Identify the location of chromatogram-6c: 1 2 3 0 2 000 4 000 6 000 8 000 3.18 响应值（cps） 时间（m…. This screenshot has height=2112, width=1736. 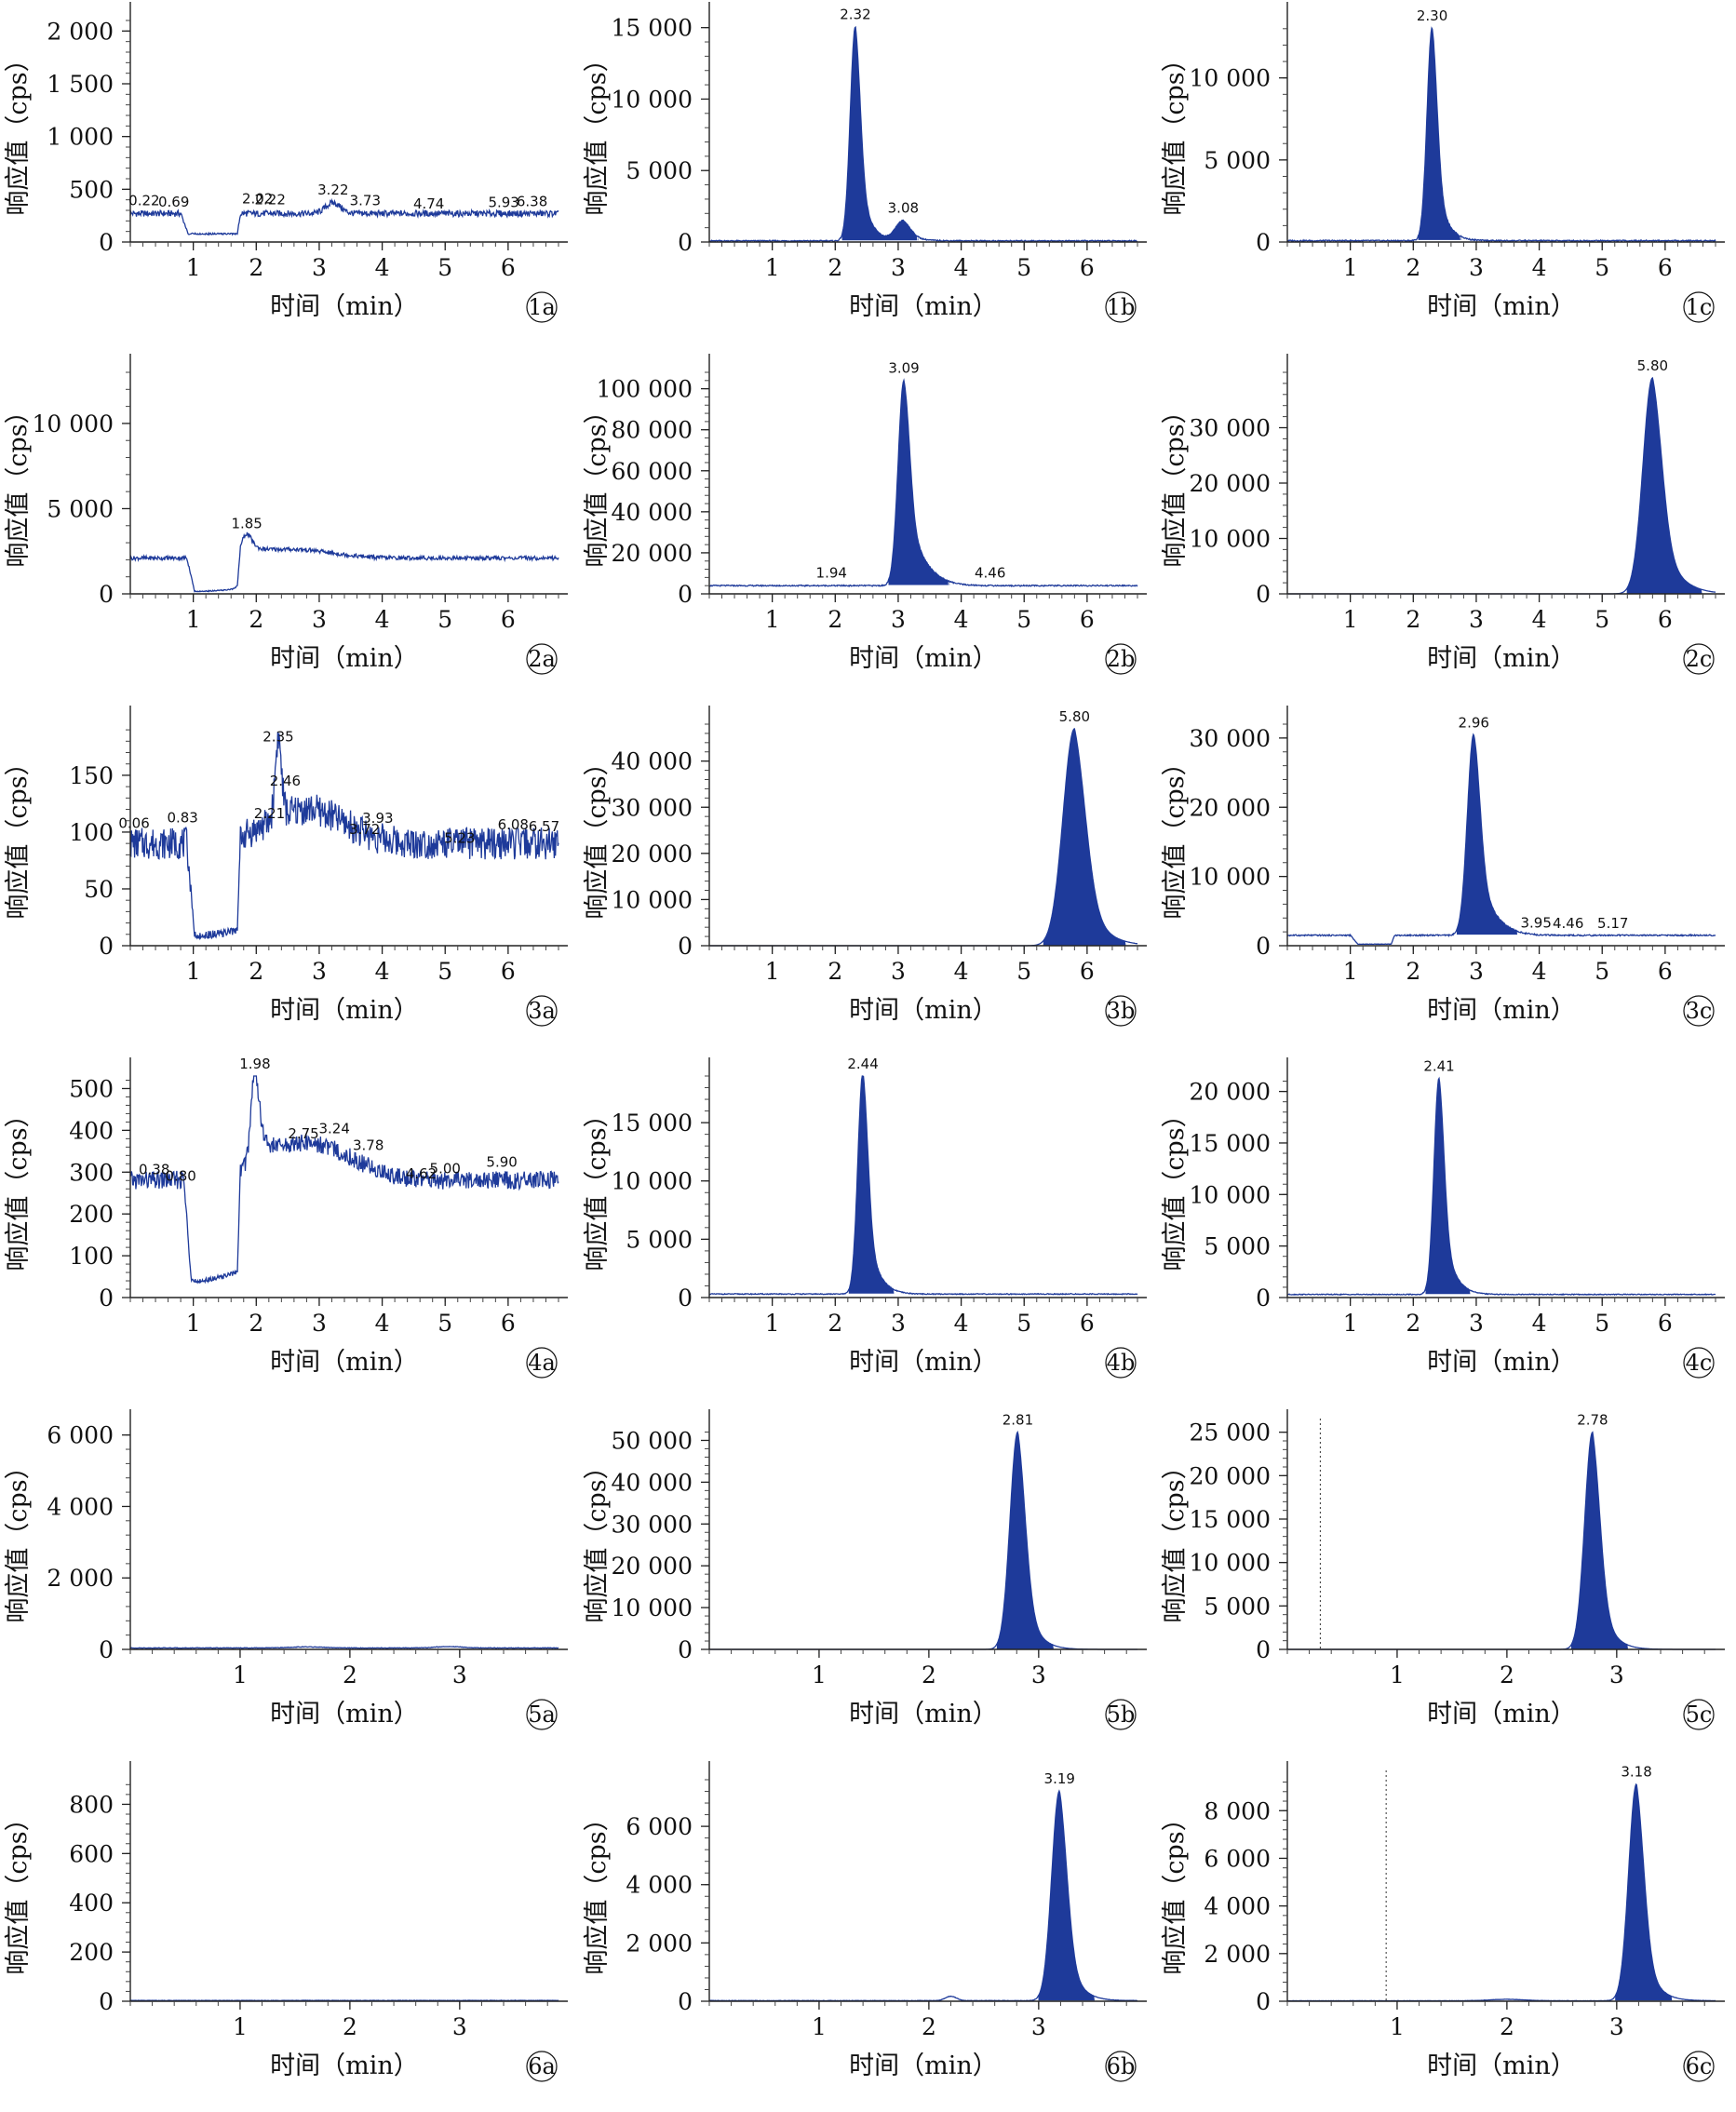
(1446, 1935).